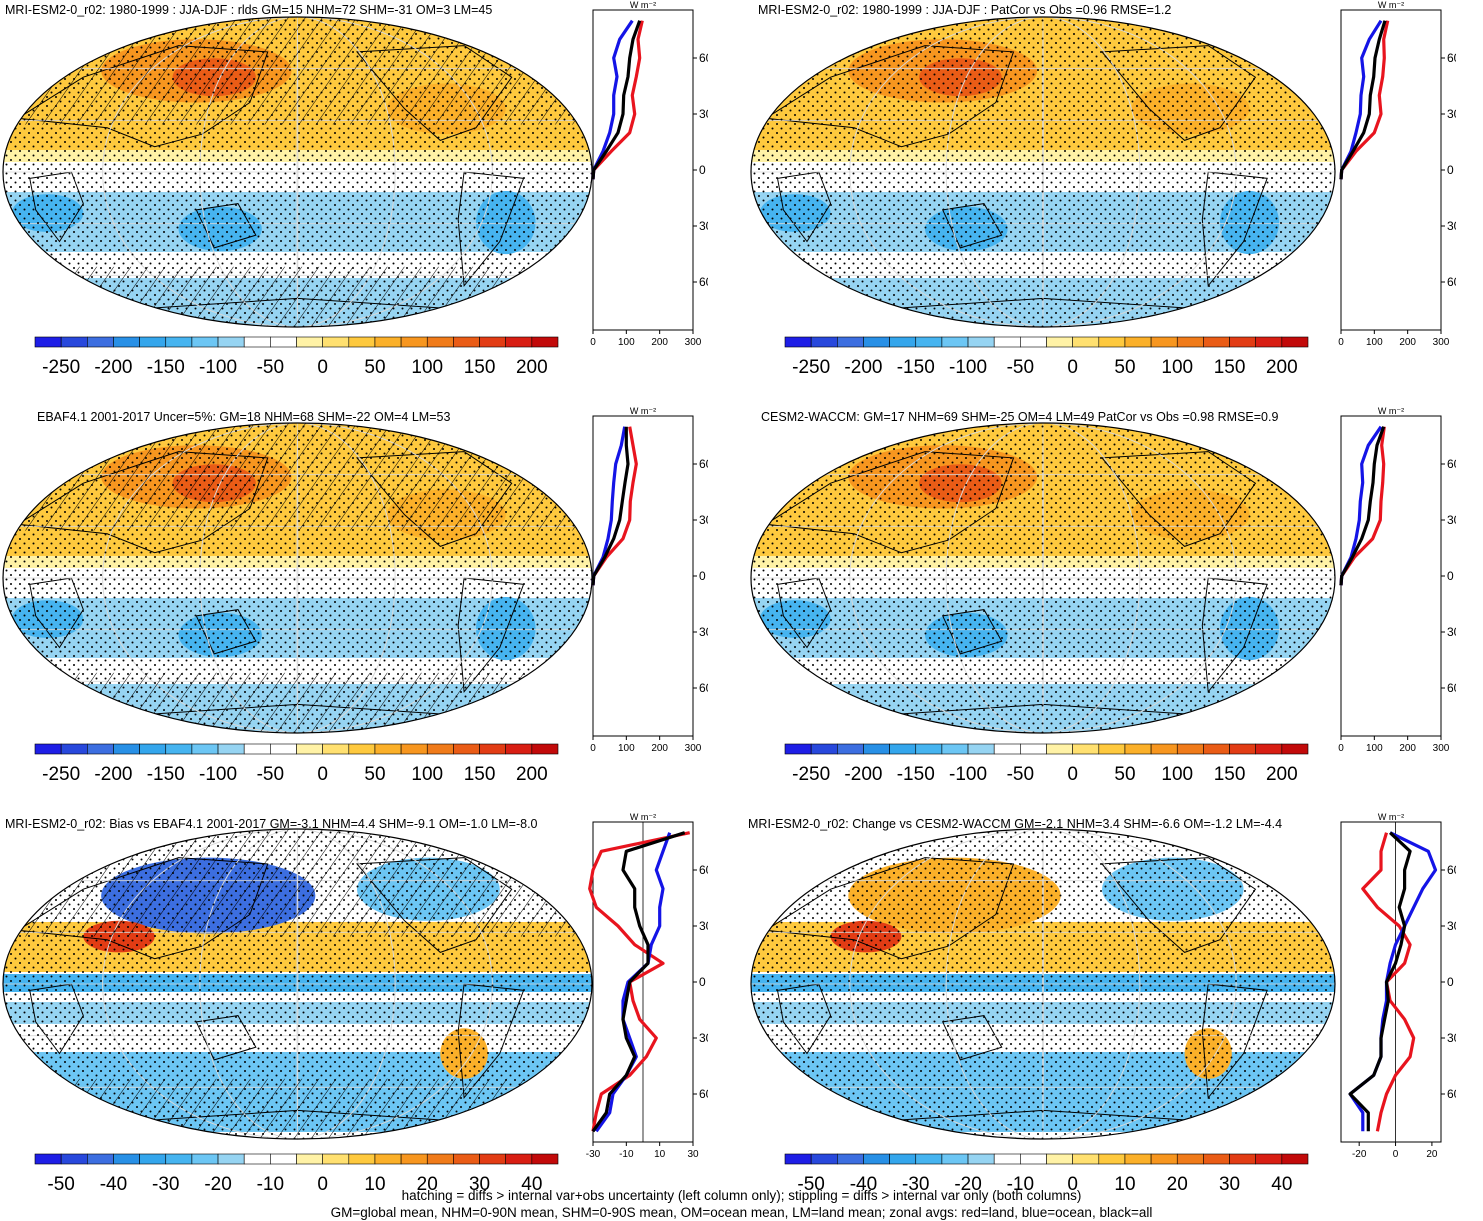  I want to click on zonal-plot-1: W m⁻² 60N 30N 0 30S 60S 0 100 200 300, so click(649, 174).